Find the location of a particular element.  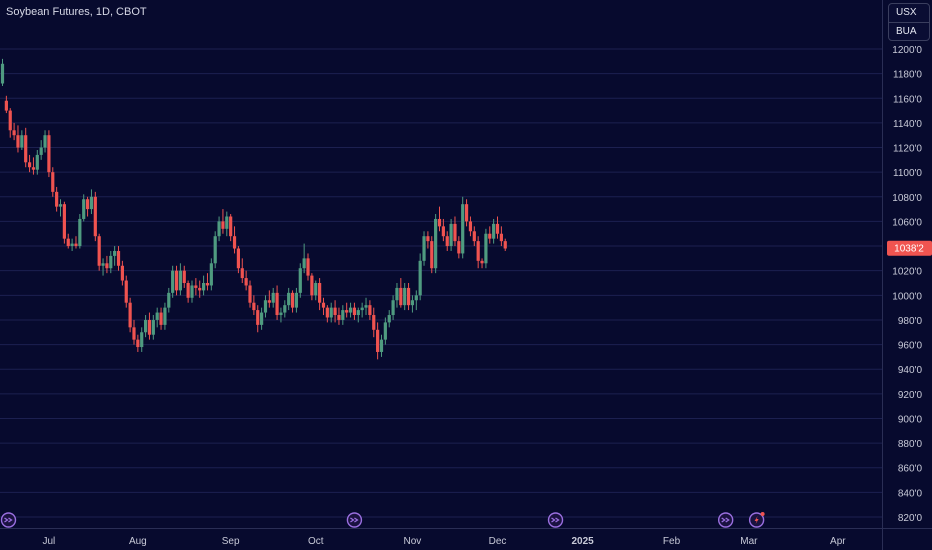

y-tick-label: 1000'0 is located at coordinates (907, 296).